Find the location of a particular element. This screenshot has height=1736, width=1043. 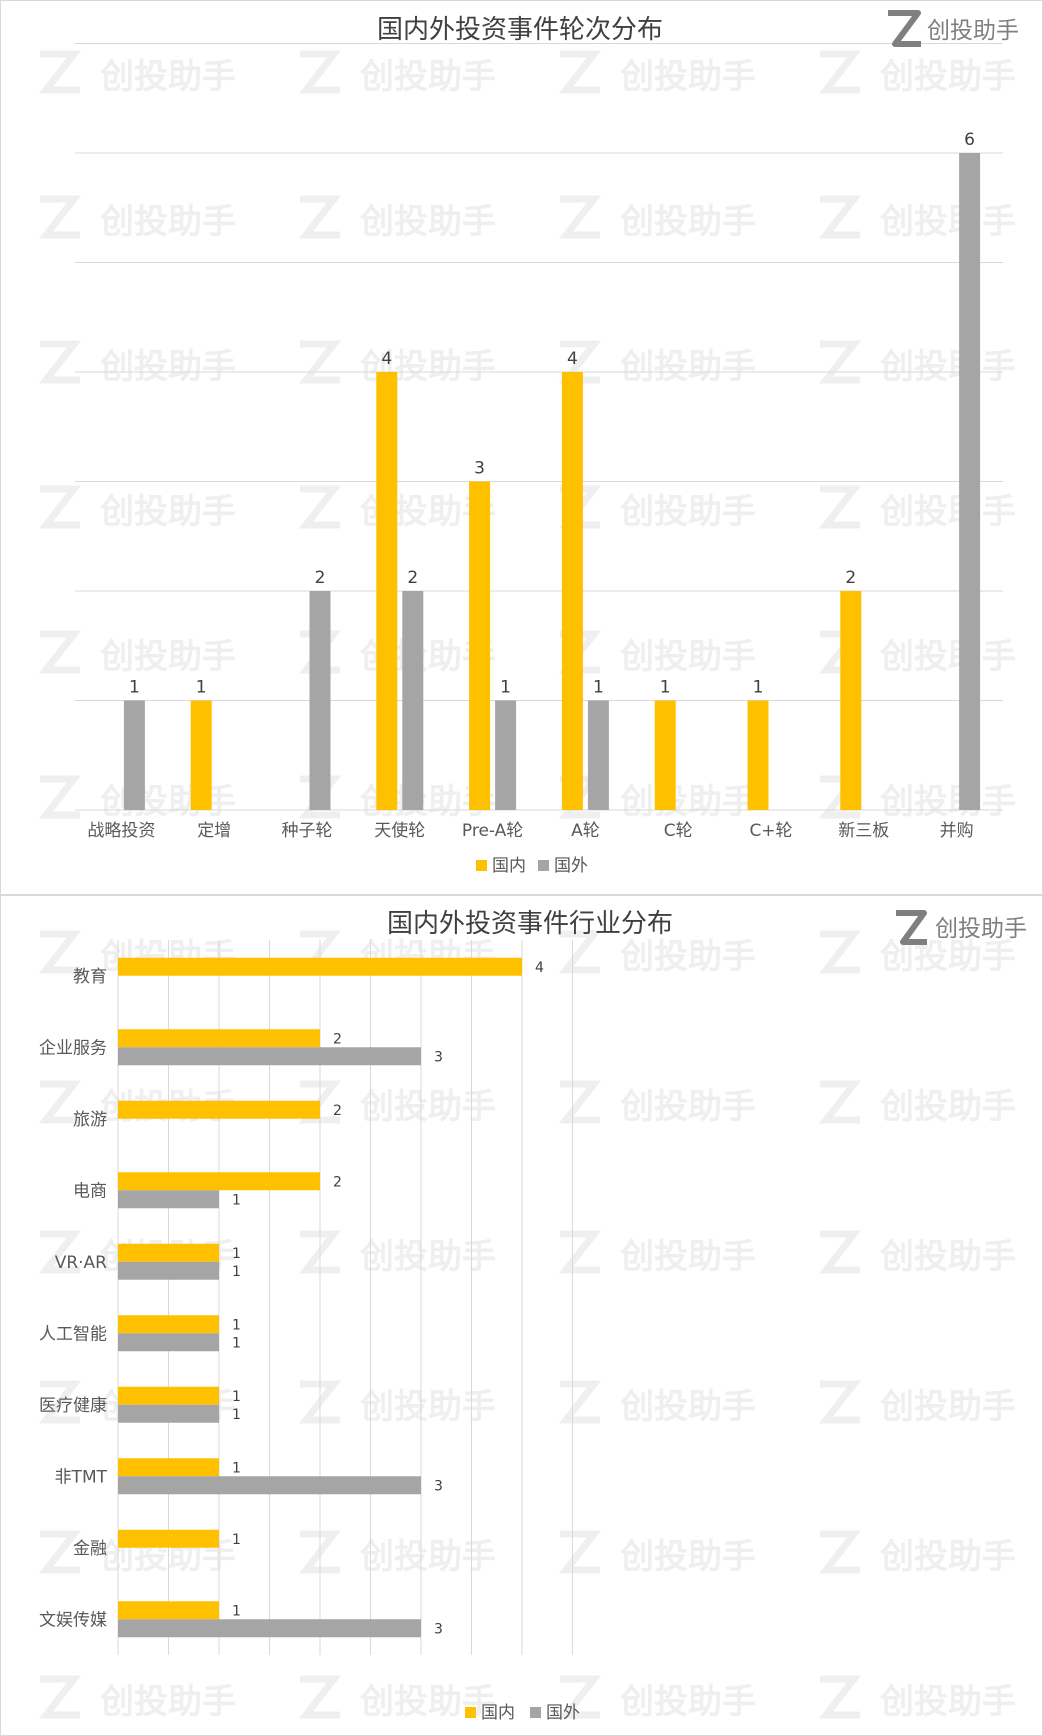

z-logo-icon is located at coordinates (911, 927).